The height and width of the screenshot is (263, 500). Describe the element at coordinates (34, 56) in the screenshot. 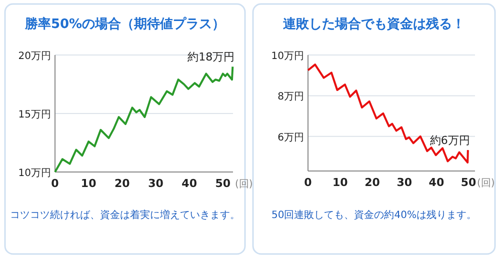

I see `y-tick-label: 20万円` at that location.